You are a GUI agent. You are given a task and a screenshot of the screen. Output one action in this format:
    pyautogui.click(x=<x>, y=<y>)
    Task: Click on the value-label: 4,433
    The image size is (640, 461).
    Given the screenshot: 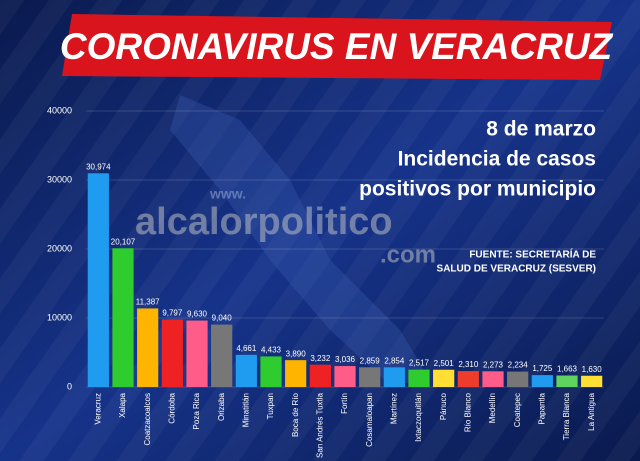 What is the action you would take?
    pyautogui.click(x=271, y=350)
    